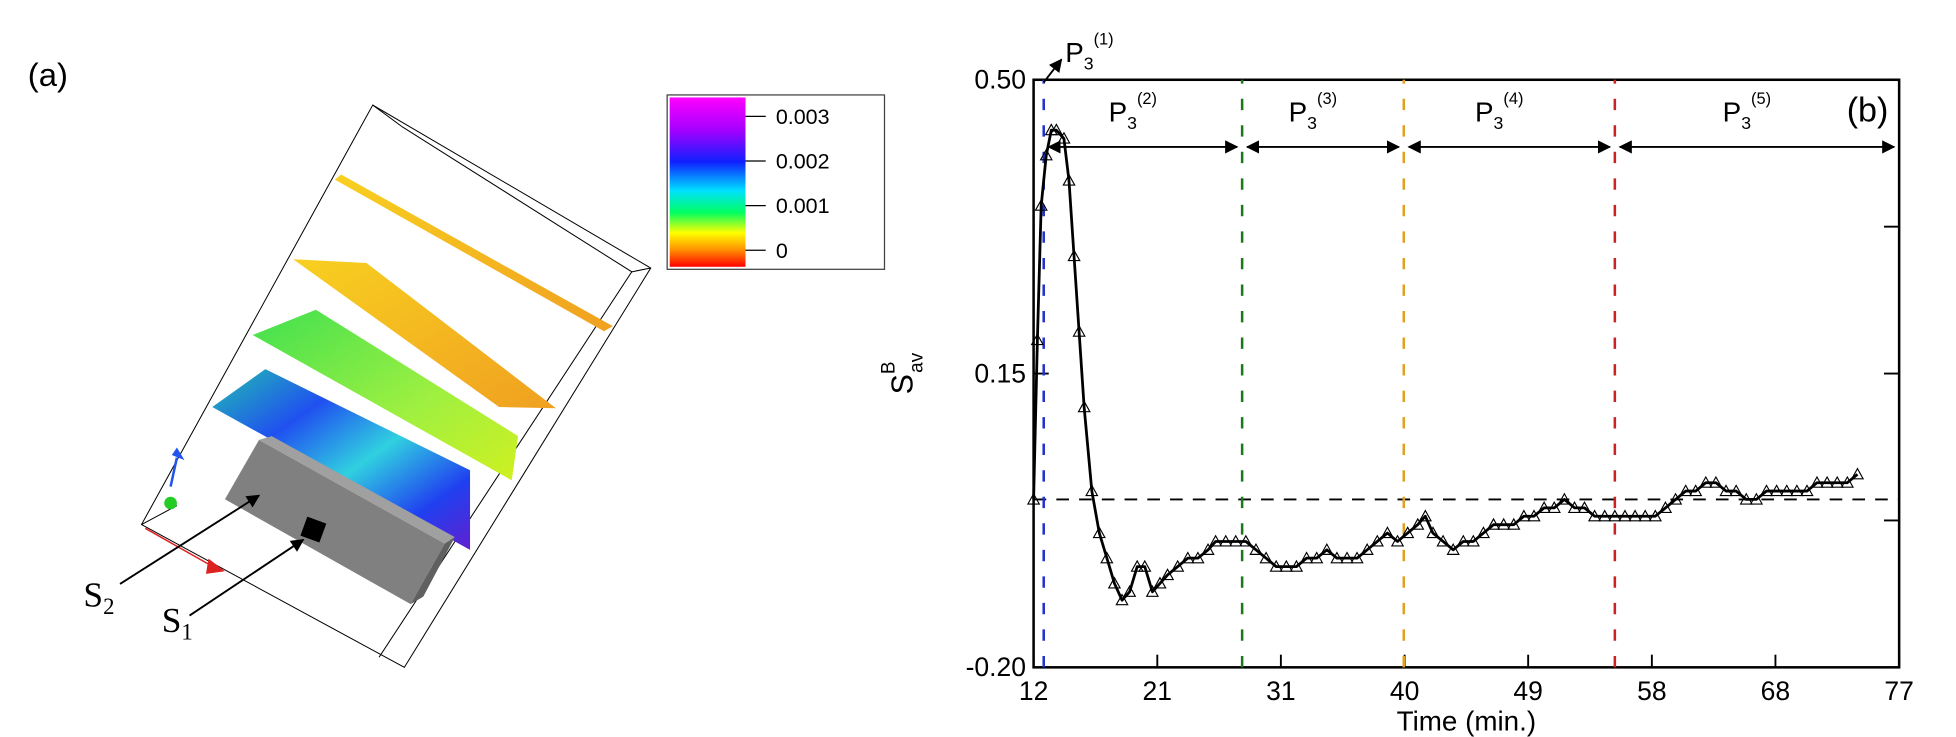 The height and width of the screenshot is (737, 1956). What do you see at coordinates (1133, 111) in the screenshot?
I see `phase-label: P3(2)` at bounding box center [1133, 111].